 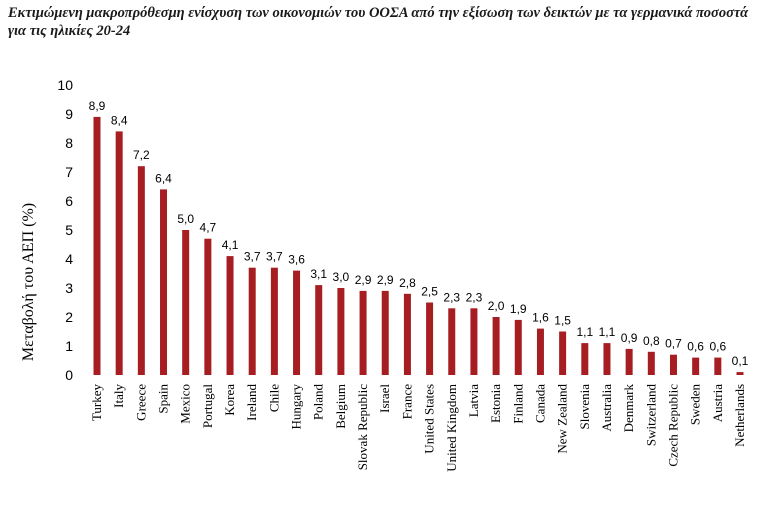 What do you see at coordinates (141, 155) in the screenshot?
I see `data-label: 7,2` at bounding box center [141, 155].